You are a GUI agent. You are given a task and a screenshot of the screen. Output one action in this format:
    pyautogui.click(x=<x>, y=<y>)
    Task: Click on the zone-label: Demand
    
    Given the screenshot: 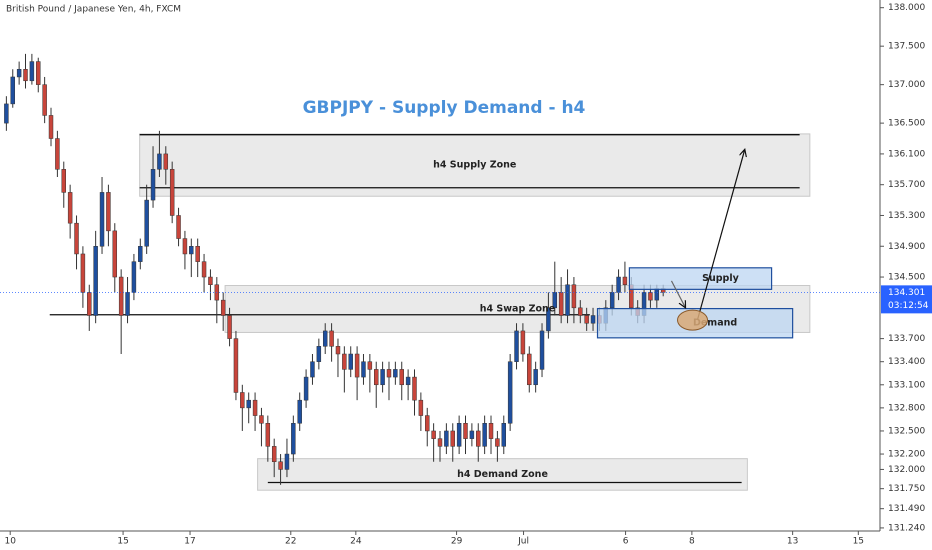 What is the action you would take?
    pyautogui.click(x=715, y=323)
    